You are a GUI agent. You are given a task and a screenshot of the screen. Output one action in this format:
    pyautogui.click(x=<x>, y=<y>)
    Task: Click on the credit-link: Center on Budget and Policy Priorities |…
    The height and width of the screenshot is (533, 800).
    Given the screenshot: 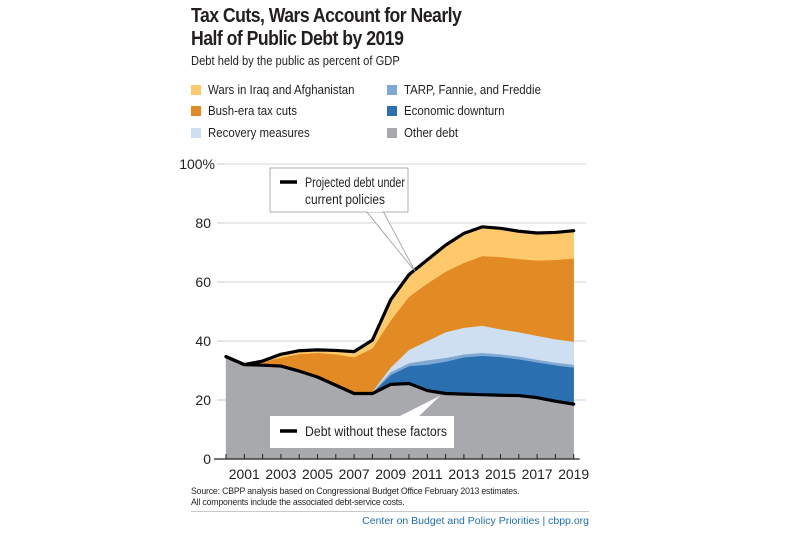 What is the action you would take?
    pyautogui.click(x=475, y=521)
    